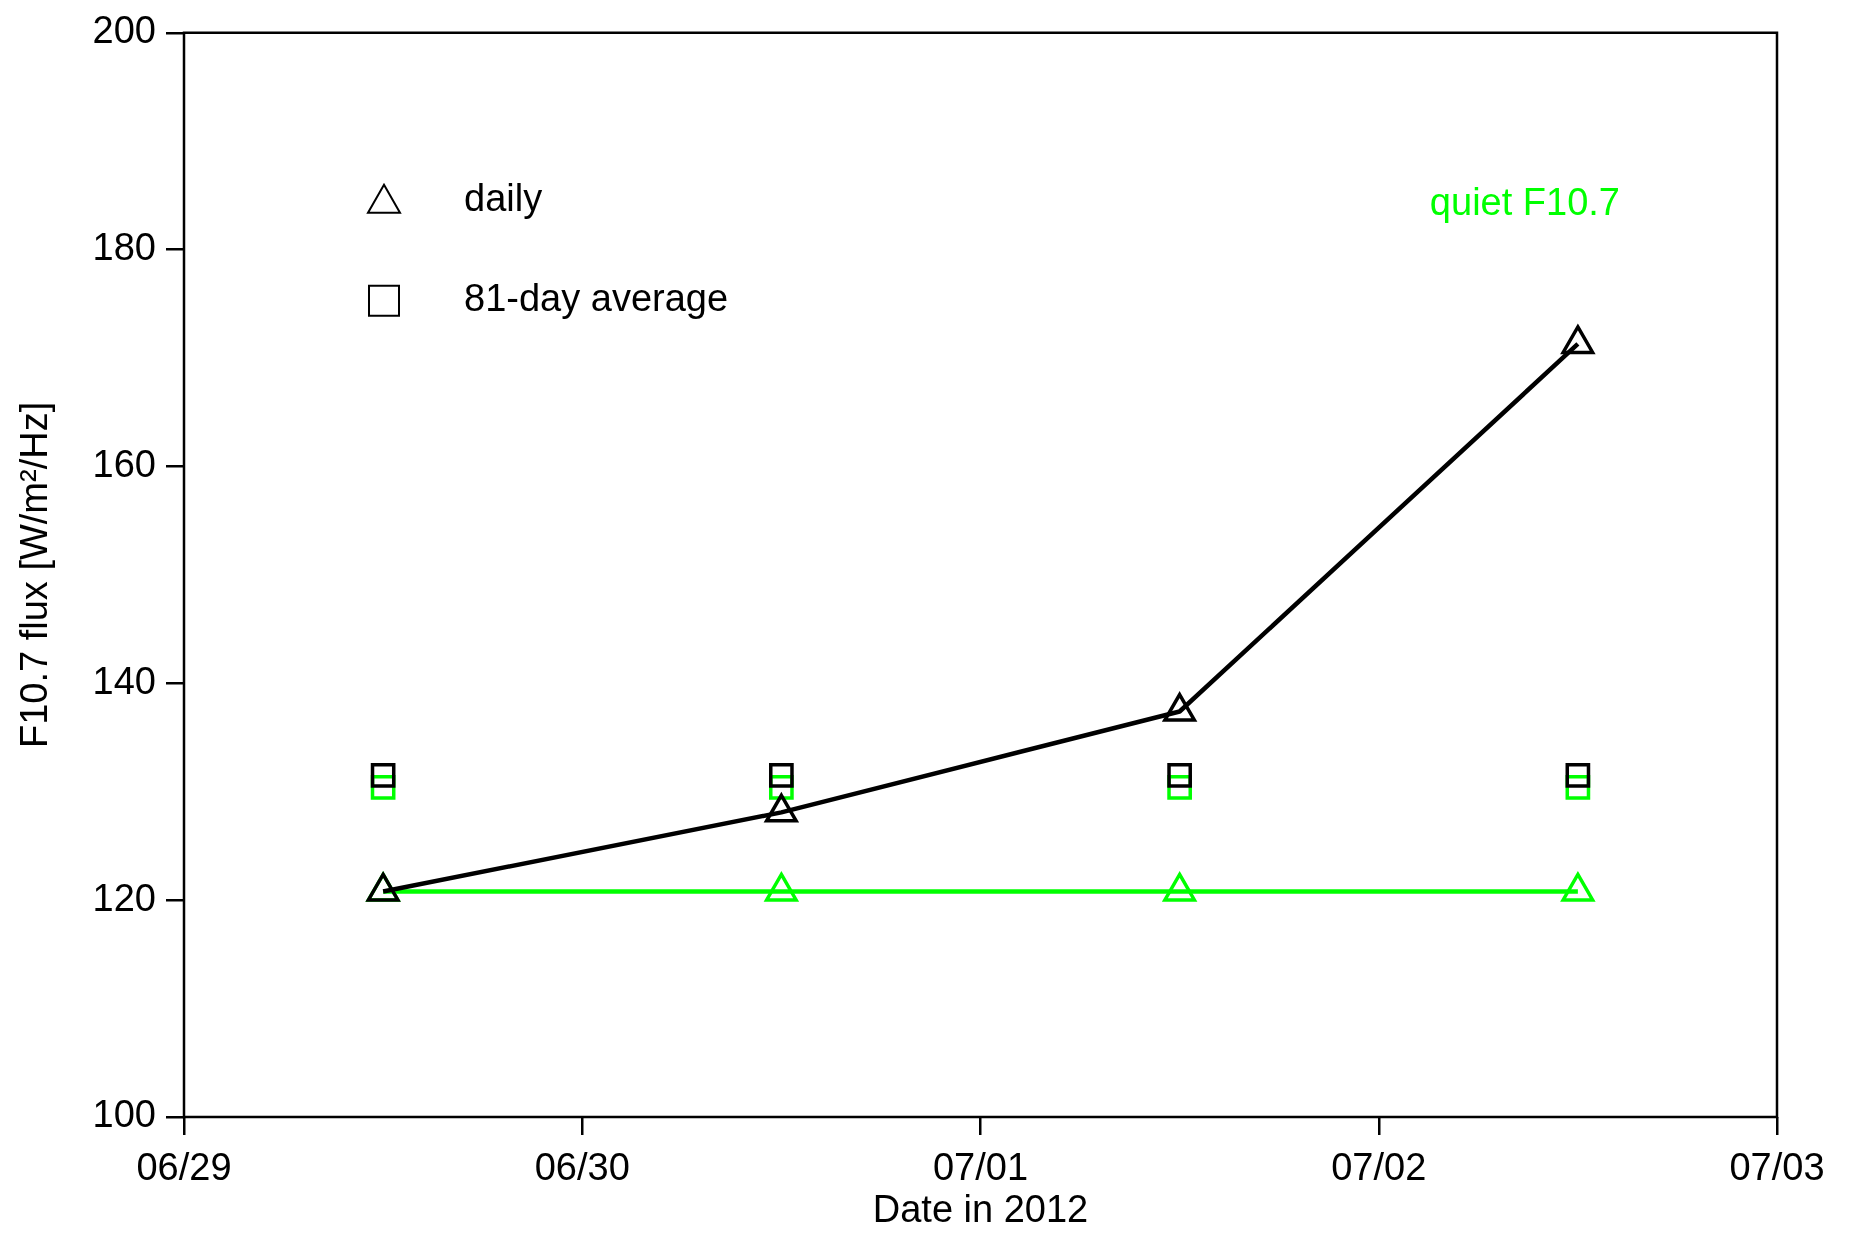 This screenshot has width=1863, height=1238. I want to click on x-tick-label: 06/29, so click(184, 1167).